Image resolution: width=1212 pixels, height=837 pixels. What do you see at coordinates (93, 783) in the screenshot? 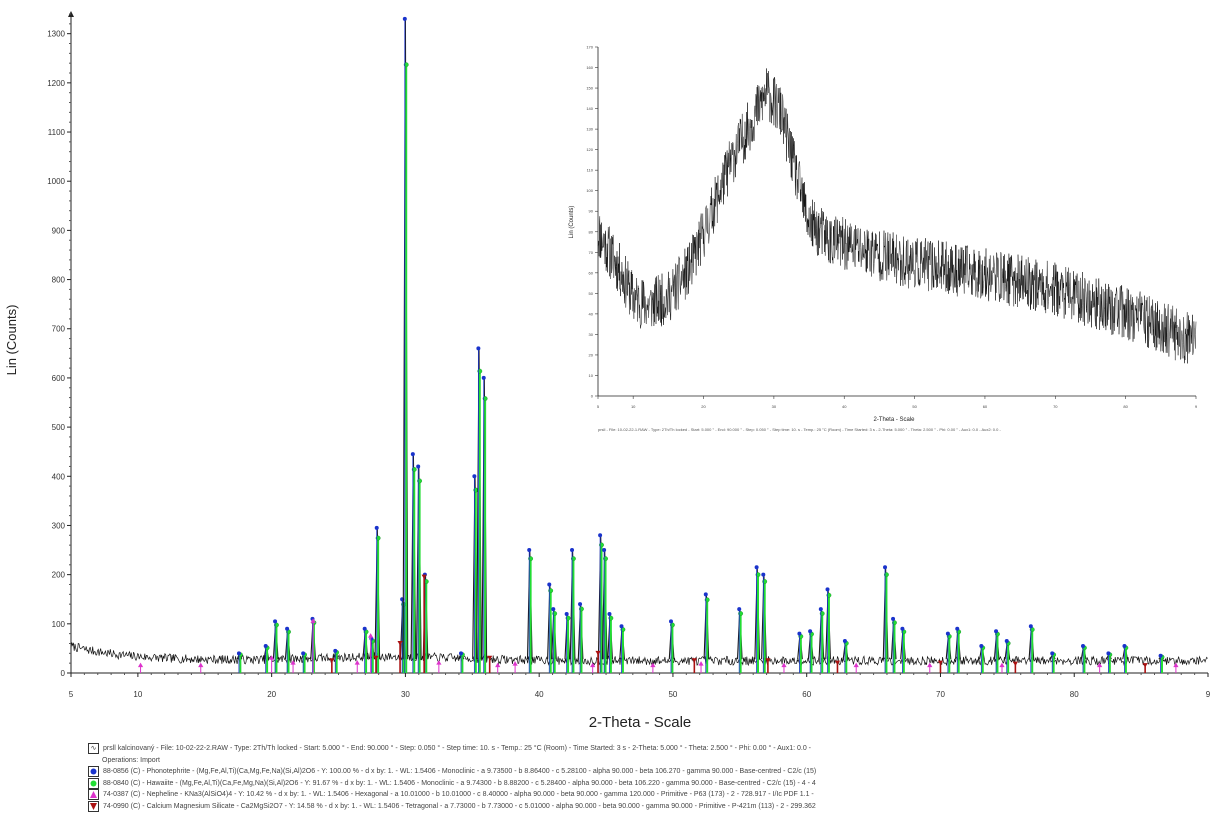
I see `green-circle-icon` at bounding box center [93, 783].